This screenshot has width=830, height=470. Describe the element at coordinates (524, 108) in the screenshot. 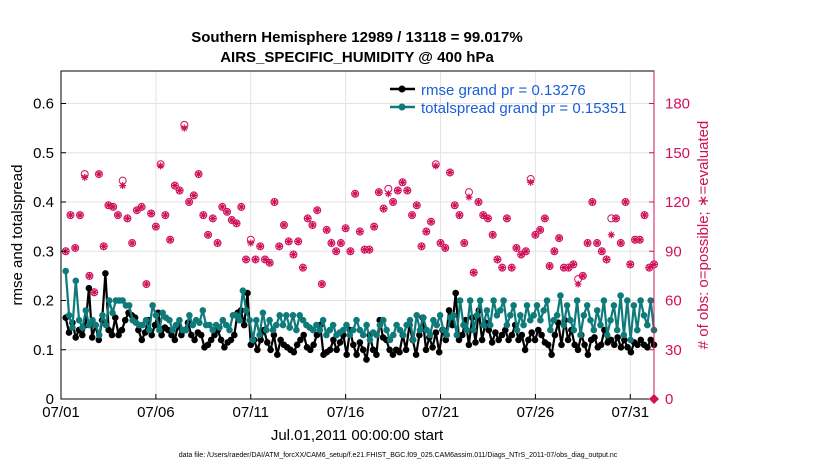

I see `legend-spread-label: totalspread grand pr = 0.15351` at that location.